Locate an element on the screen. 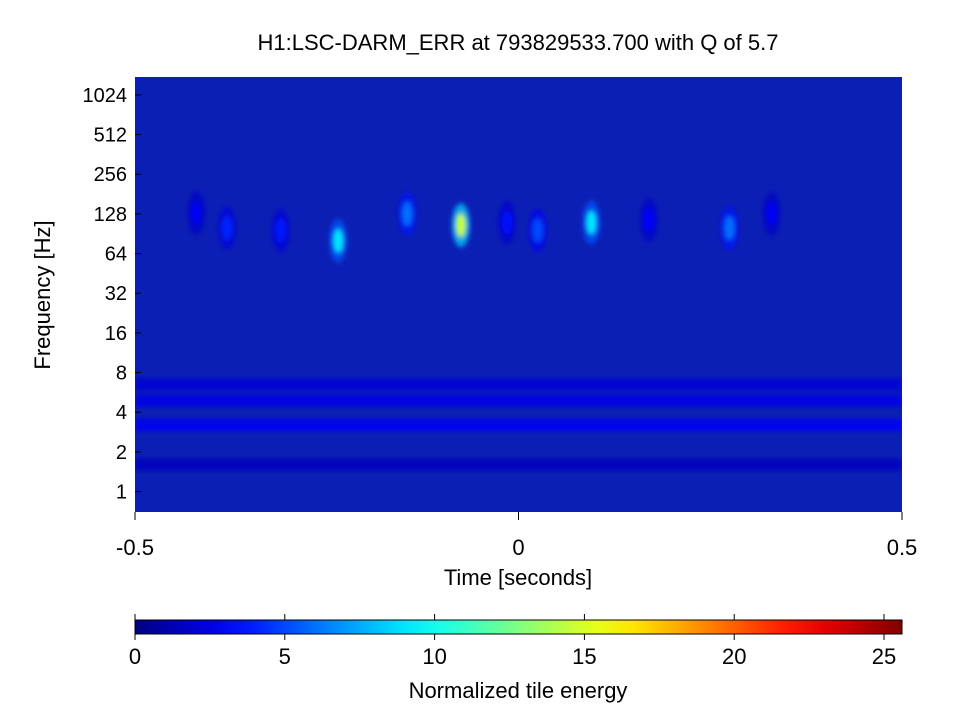 The width and height of the screenshot is (960, 721). colorbar-tick-label: 25 is located at coordinates (884, 656).